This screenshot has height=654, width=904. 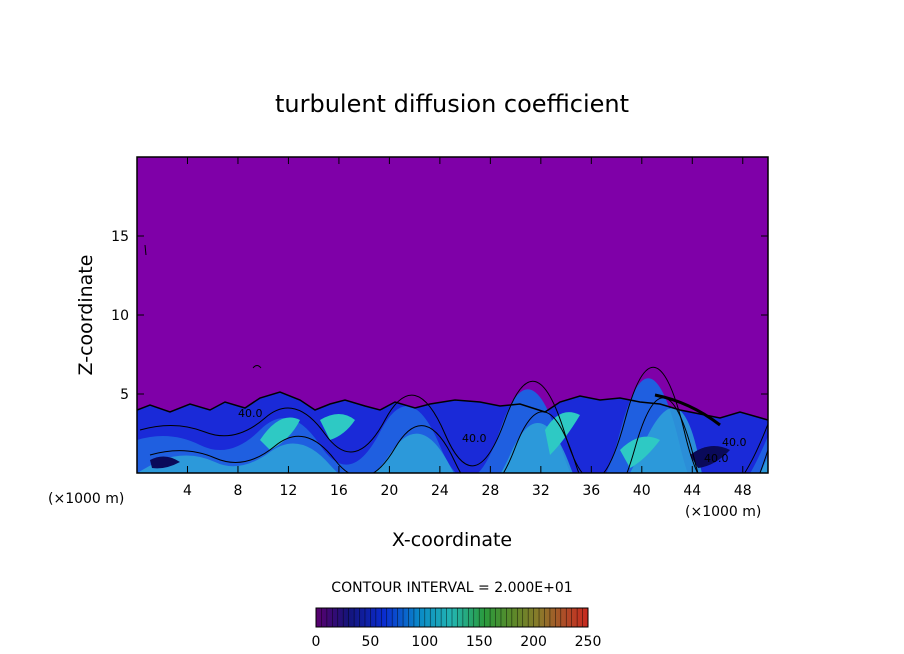 I want to click on x-tick-label: 16, so click(x=339, y=491).